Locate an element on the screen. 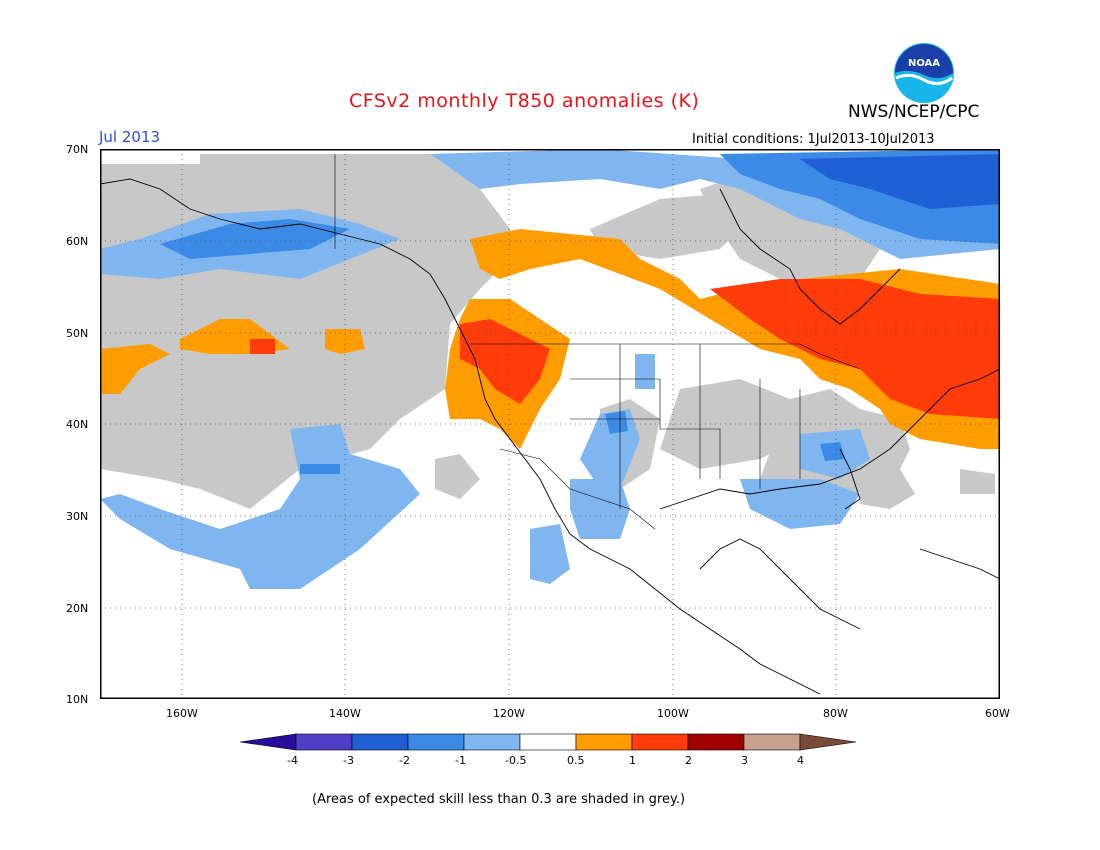 This screenshot has height=850, width=1100. colorbar-label-neg3: -3 is located at coordinates (348, 760).